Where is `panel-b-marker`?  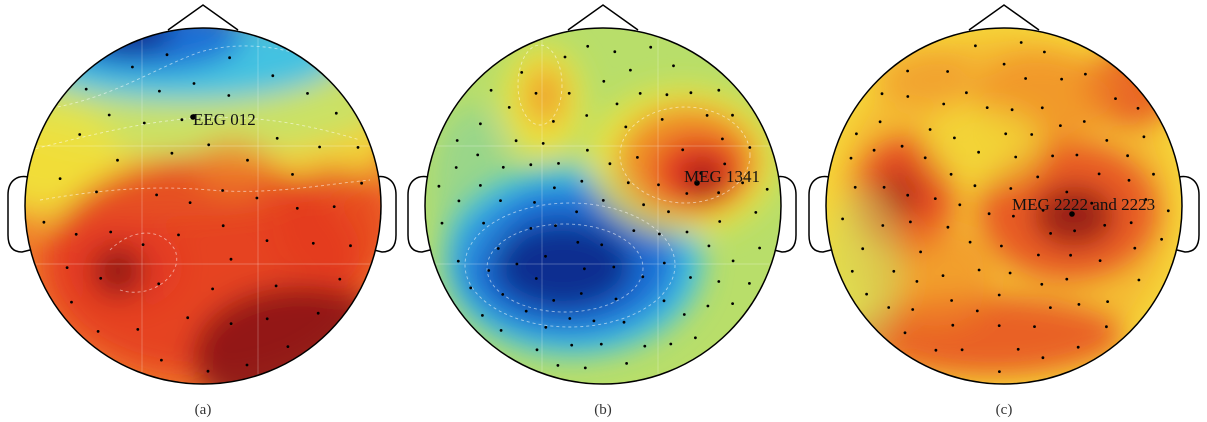 panel-b-marker is located at coordinates (697, 183).